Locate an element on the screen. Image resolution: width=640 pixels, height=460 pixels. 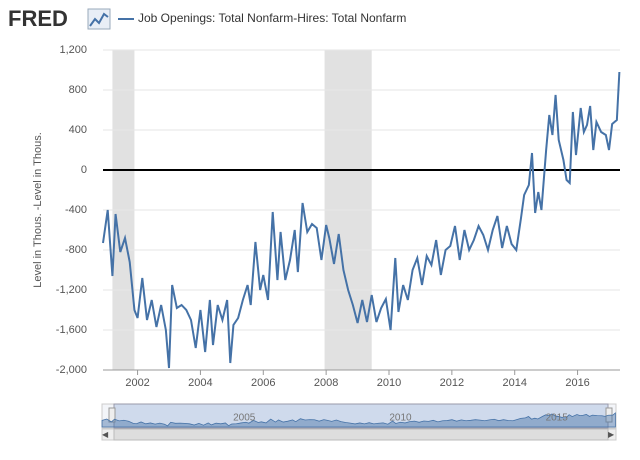
navigator-tick-label: 2010 is located at coordinates (400, 418).